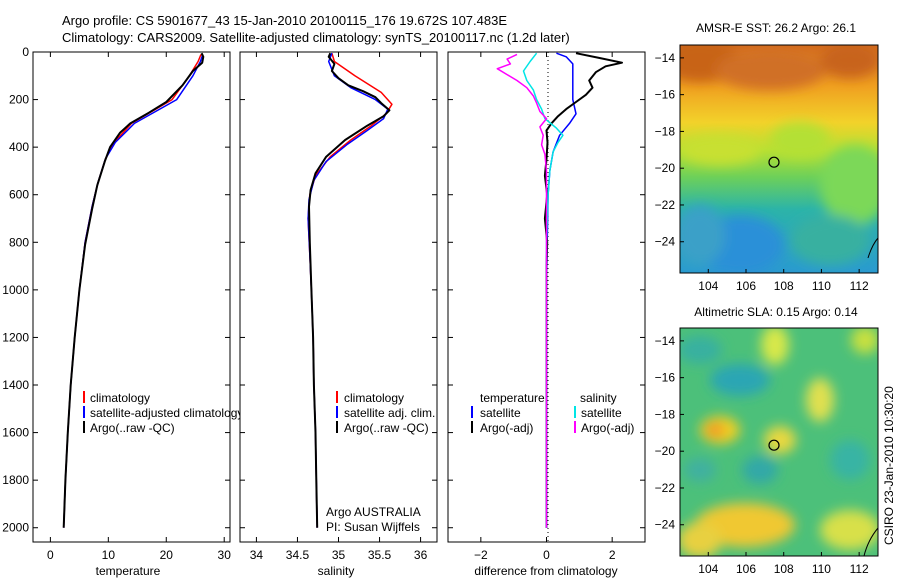  I want to click on series-salinity-argo-adj, so click(522, 290).